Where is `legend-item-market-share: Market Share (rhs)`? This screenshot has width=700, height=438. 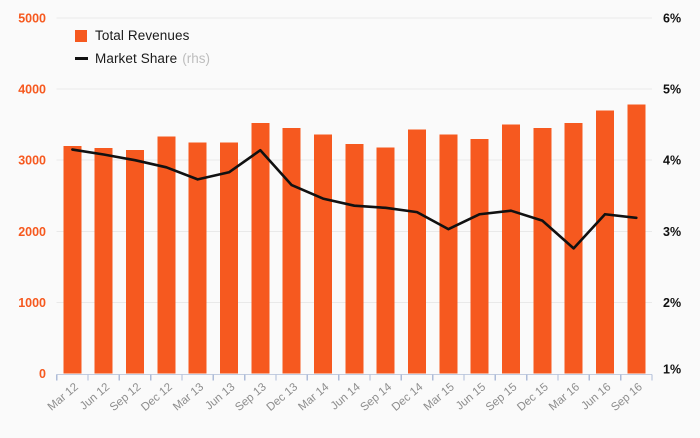
legend-item-market-share: Market Share (rhs) is located at coordinates (142, 58).